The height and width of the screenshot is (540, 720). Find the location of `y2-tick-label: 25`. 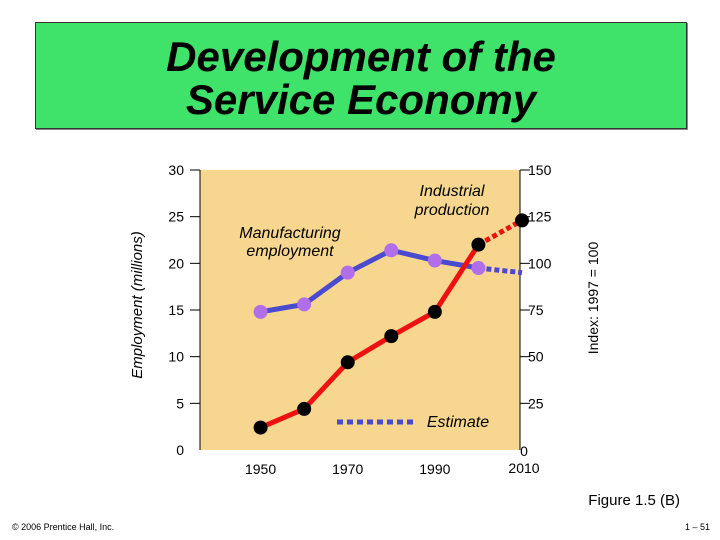

y2-tick-label: 25 is located at coordinates (536, 403).